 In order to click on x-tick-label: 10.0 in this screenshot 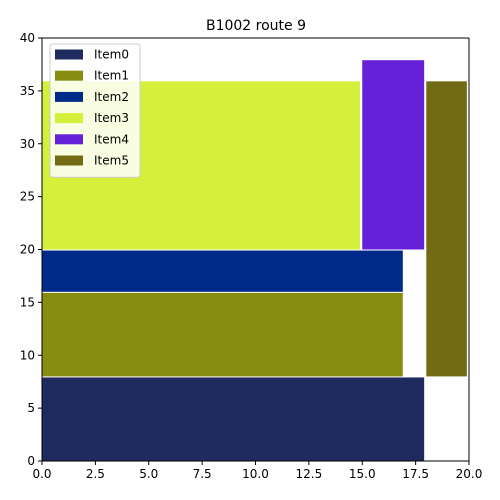, I will do `click(255, 474)`.